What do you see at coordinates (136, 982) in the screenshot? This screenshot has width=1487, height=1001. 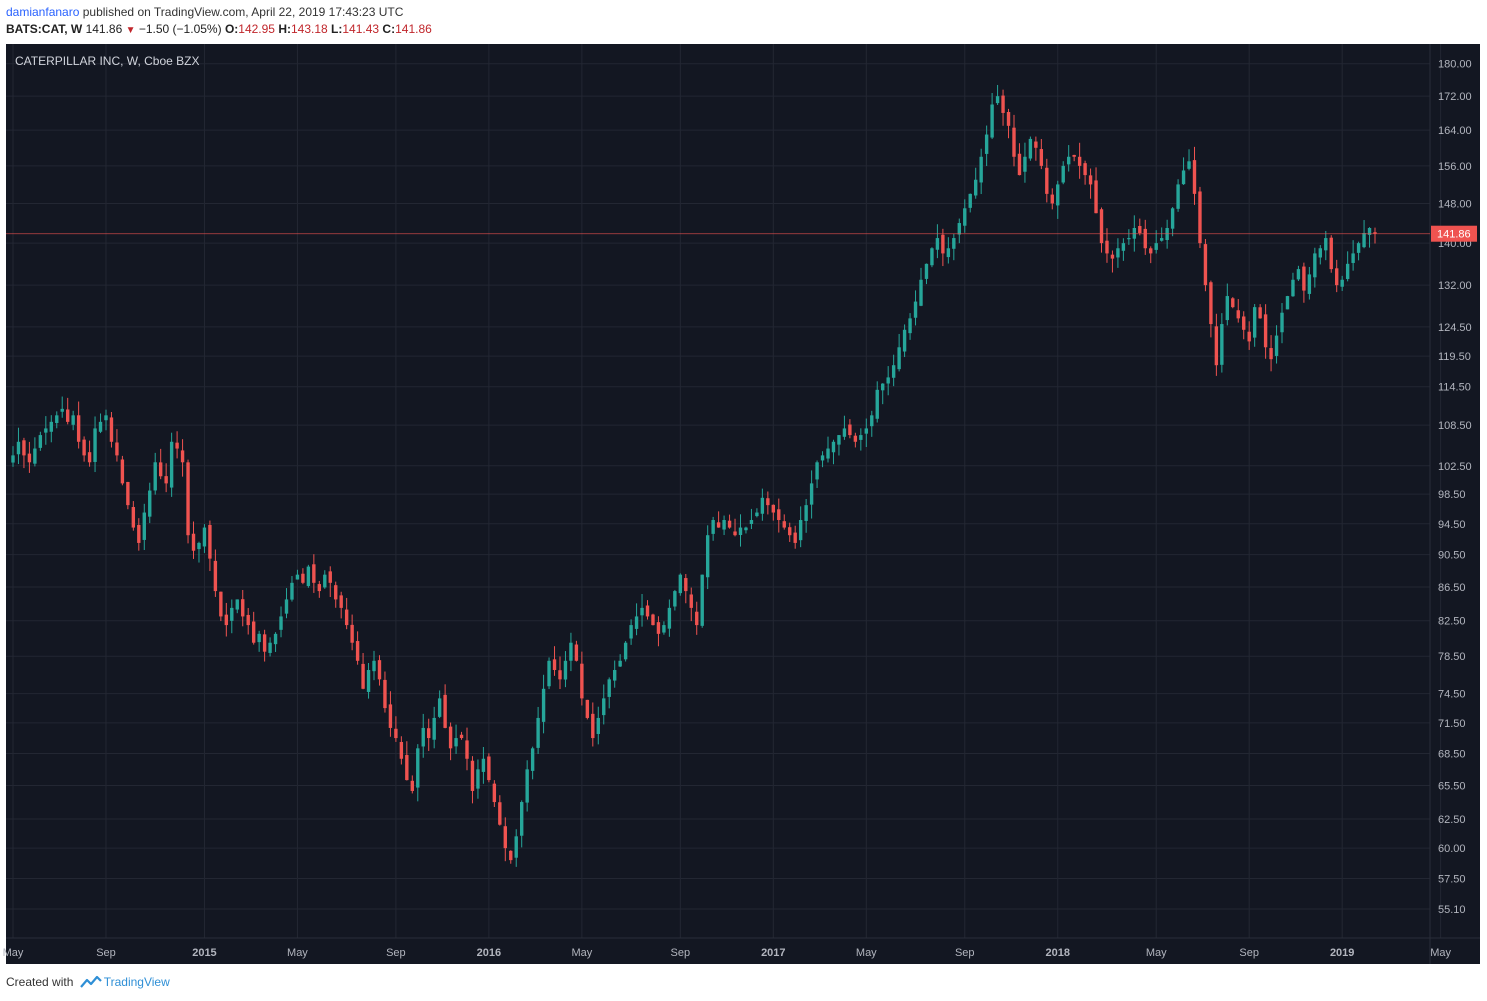 I see `tradingview-link: TradingView` at bounding box center [136, 982].